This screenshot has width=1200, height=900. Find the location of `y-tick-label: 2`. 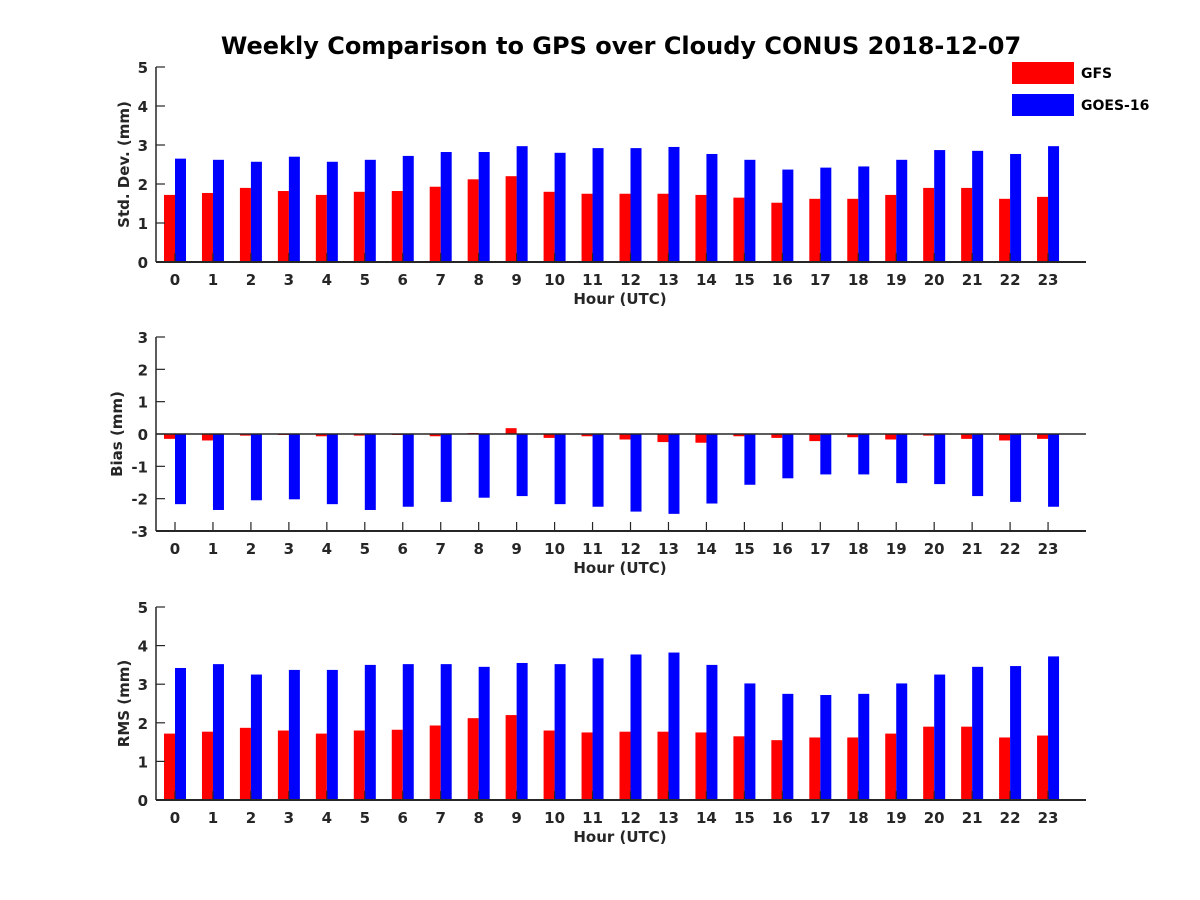

y-tick-label: 2 is located at coordinates (143, 185).